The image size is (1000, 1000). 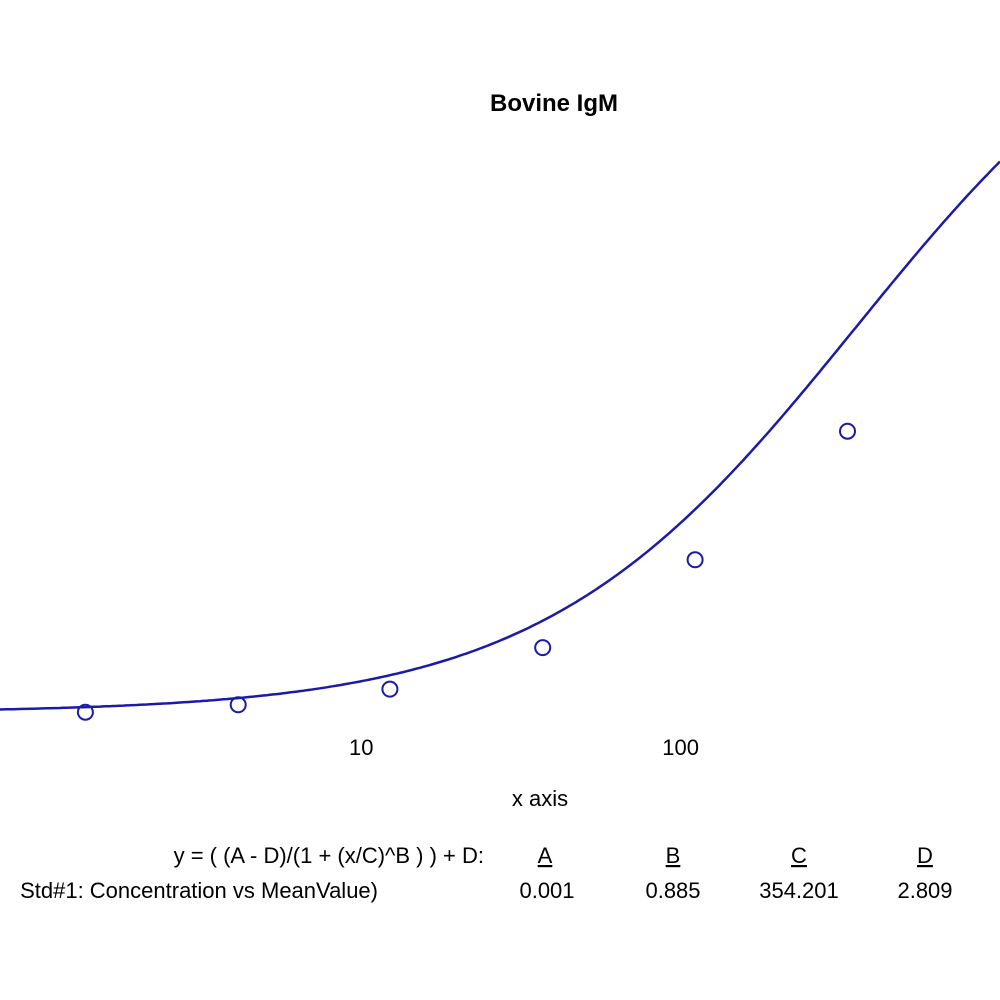 What do you see at coordinates (546, 890) in the screenshot?
I see `param-value-a: 0.001` at bounding box center [546, 890].